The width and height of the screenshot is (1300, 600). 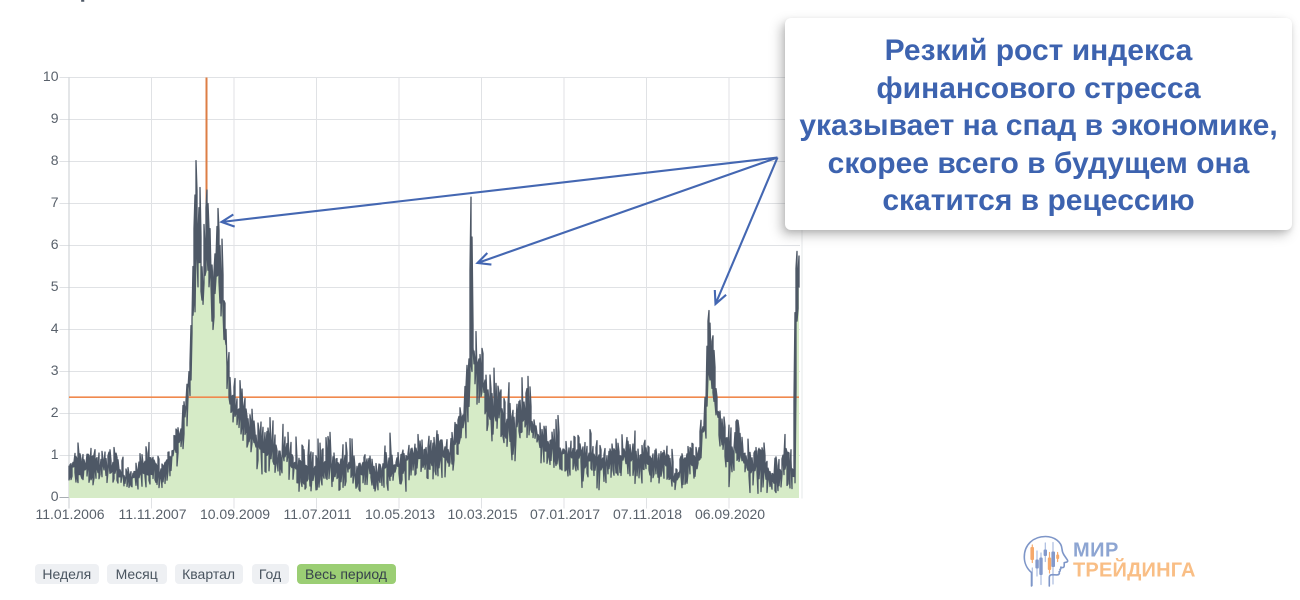 What do you see at coordinates (235, 514) in the screenshot?
I see `svg-text: 10.09.2009` at bounding box center [235, 514].